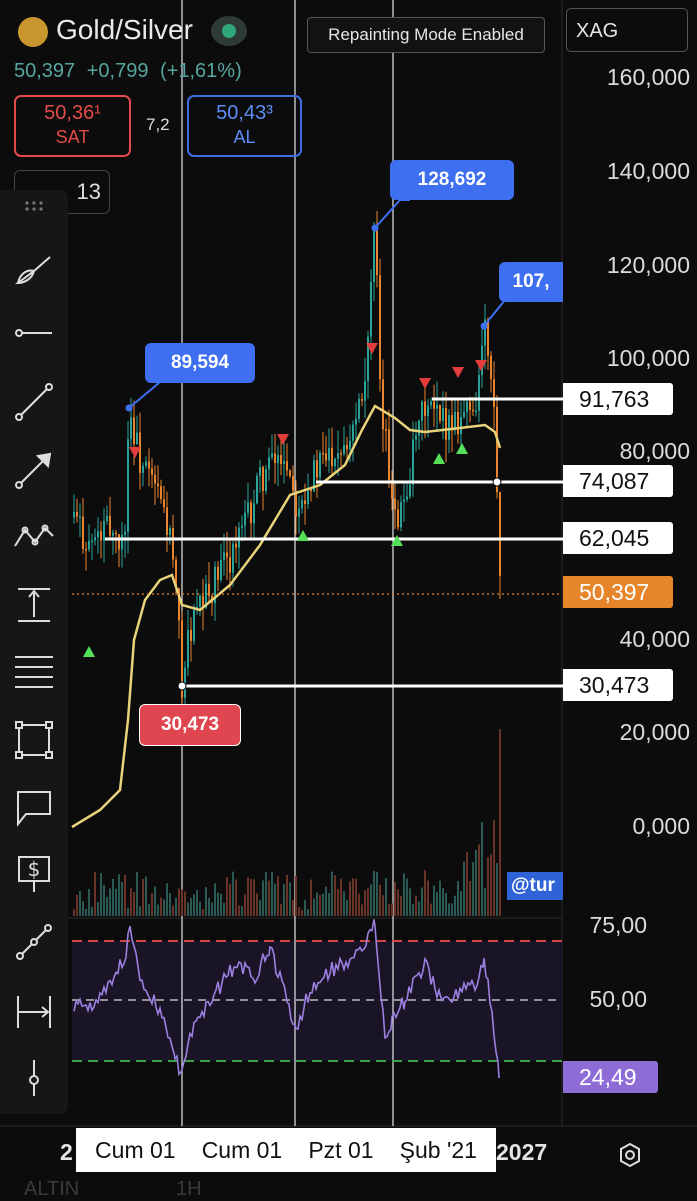 This screenshot has height=1201, width=697. I want to click on buy-price: 50,43³, so click(244, 113).